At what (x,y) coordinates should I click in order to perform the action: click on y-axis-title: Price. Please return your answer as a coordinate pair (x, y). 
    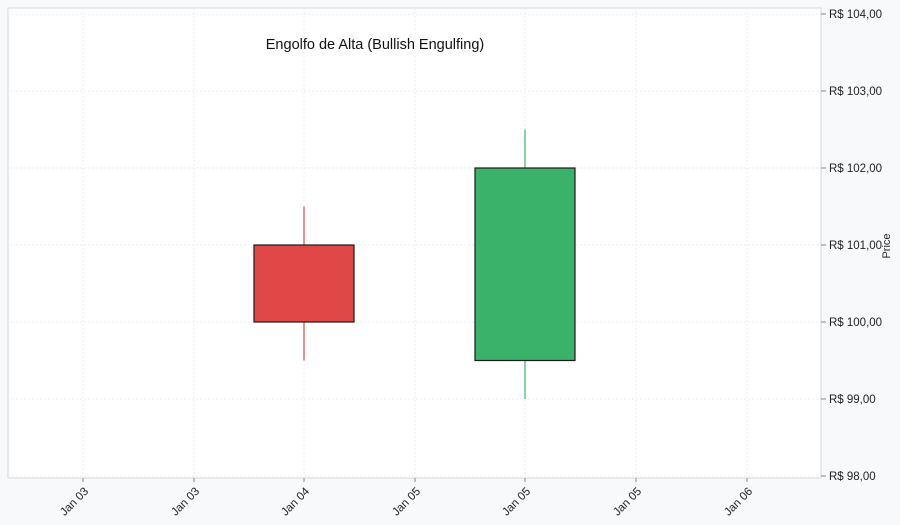
    Looking at the image, I should click on (887, 245).